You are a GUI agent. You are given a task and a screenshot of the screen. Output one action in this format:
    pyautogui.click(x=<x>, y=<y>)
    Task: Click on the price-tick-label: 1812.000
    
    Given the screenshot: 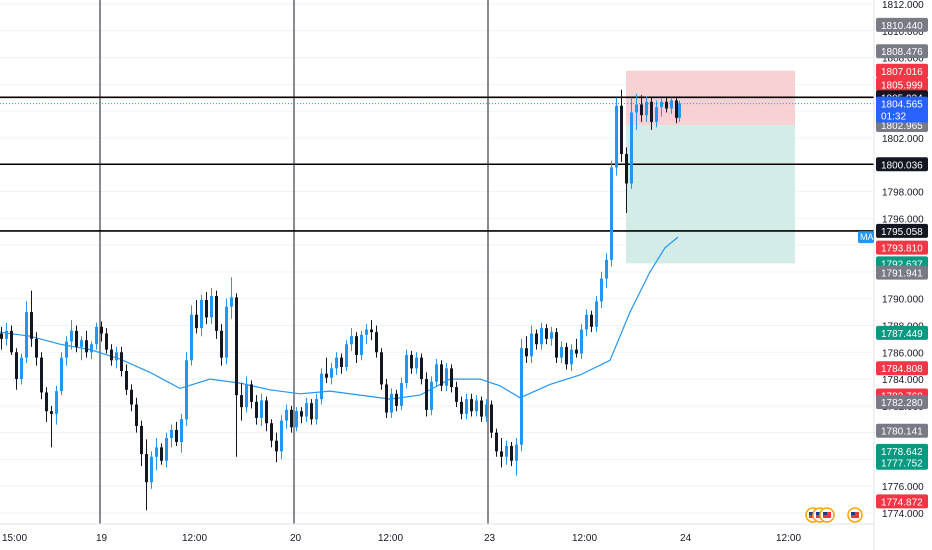 What is the action you would take?
    pyautogui.click(x=903, y=5)
    